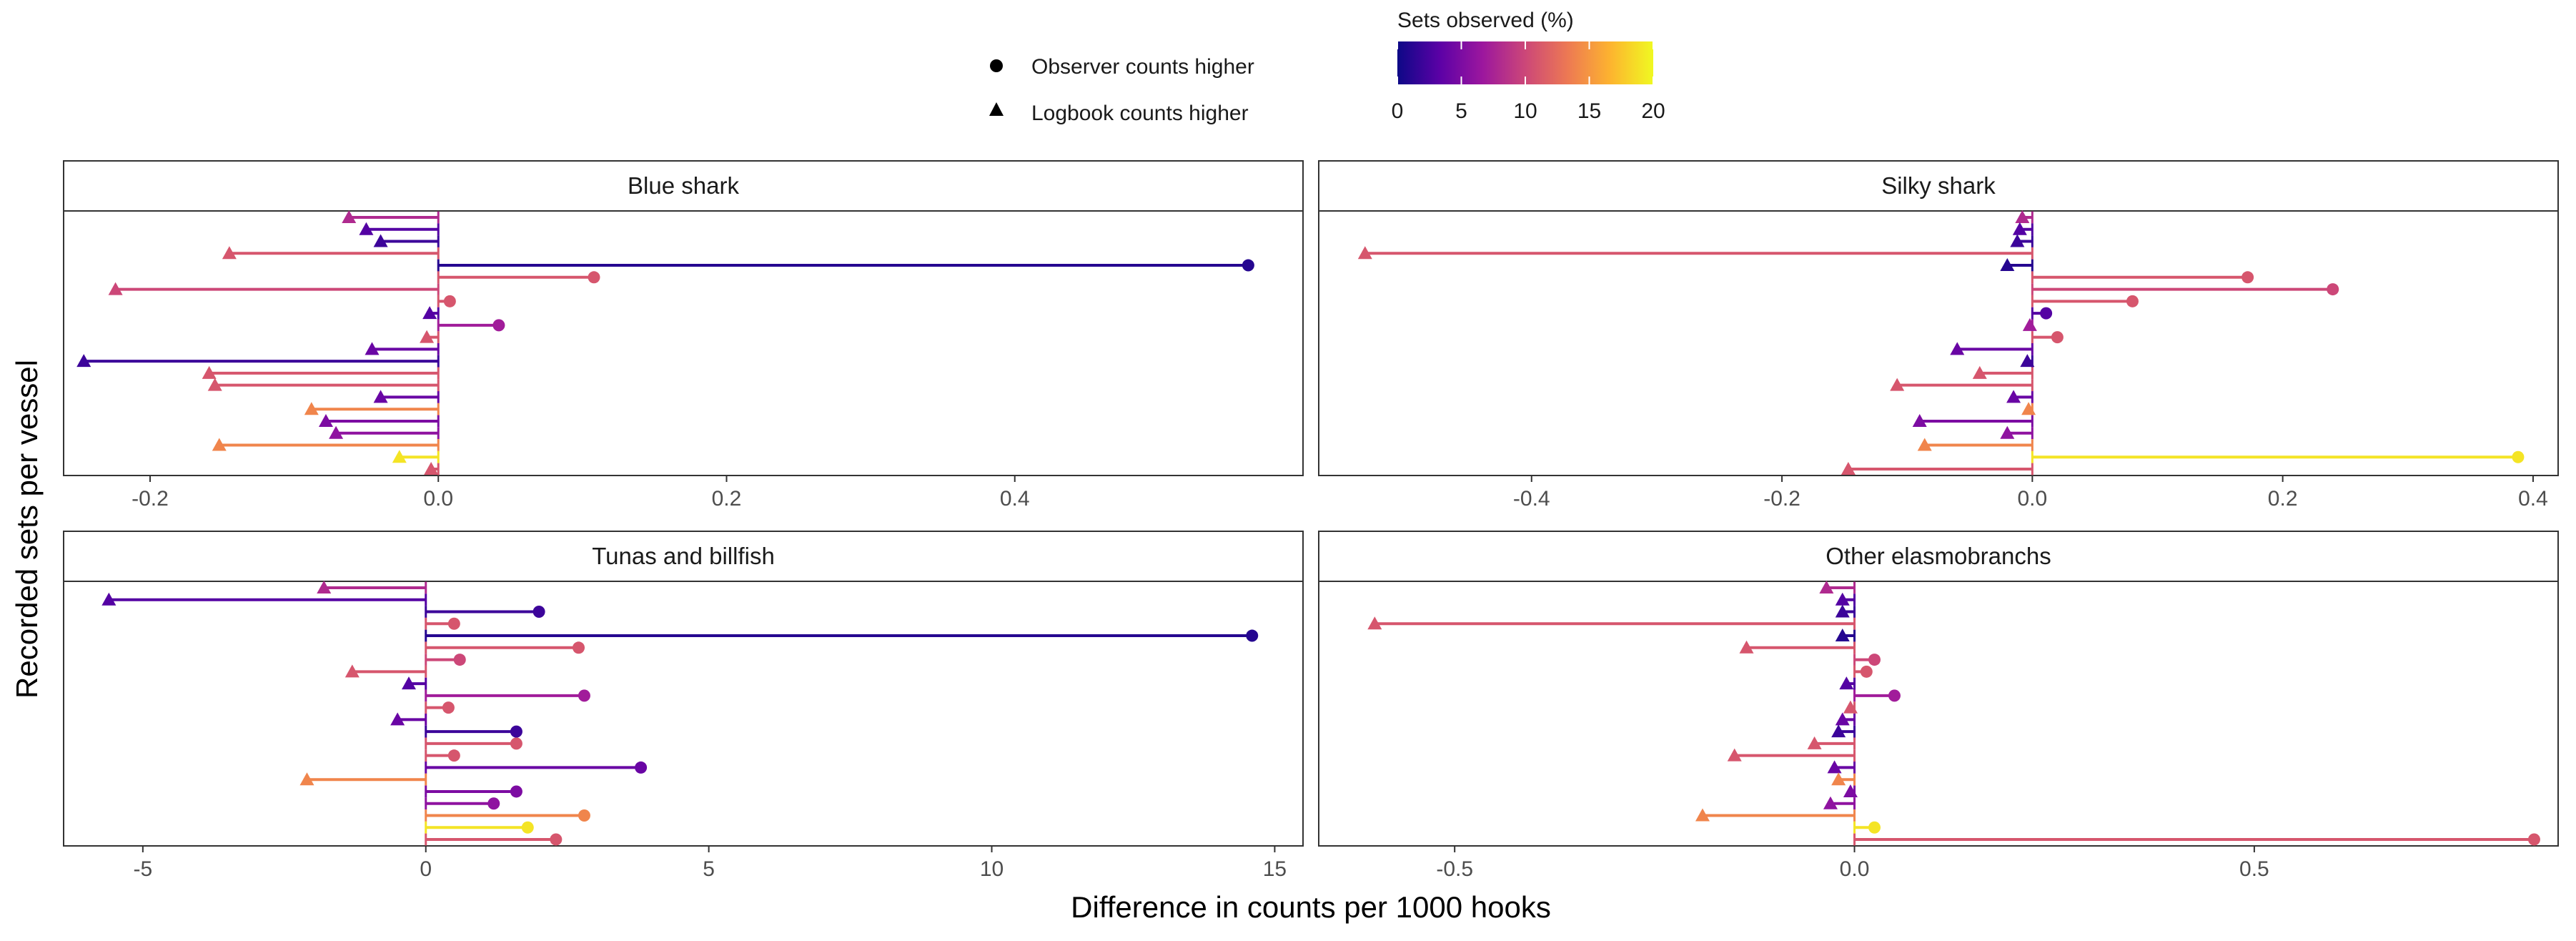 This screenshot has width=2576, height=941. I want to click on colorbar-tick-label: 0, so click(1398, 111).